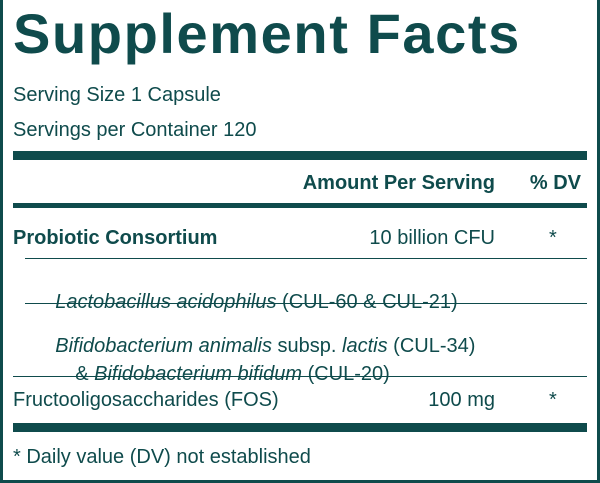 The image size is (600, 483). What do you see at coordinates (85, 374) in the screenshot?
I see `row-part: &` at bounding box center [85, 374].